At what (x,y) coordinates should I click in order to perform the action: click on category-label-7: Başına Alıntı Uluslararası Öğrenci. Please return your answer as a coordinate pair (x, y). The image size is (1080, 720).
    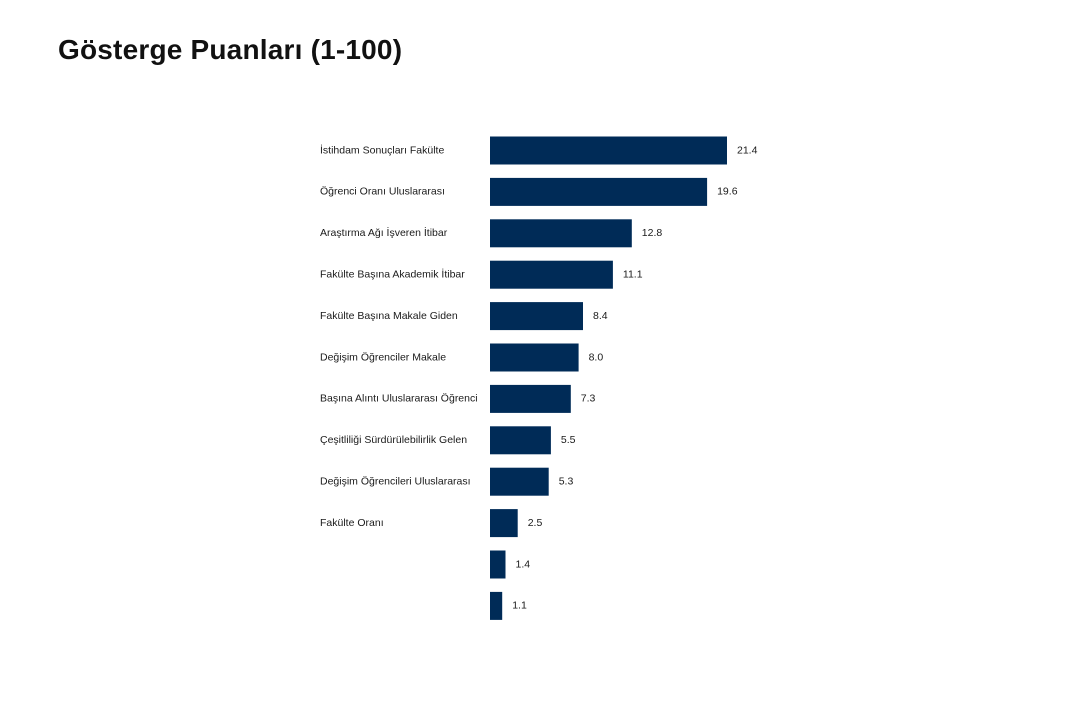
    Looking at the image, I should click on (399, 399).